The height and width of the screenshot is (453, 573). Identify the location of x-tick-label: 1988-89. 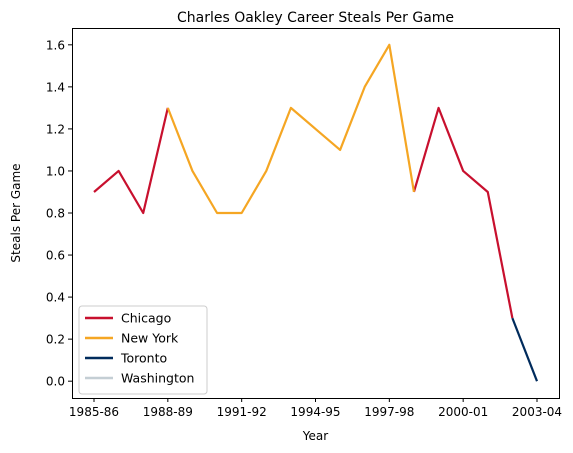
(168, 412).